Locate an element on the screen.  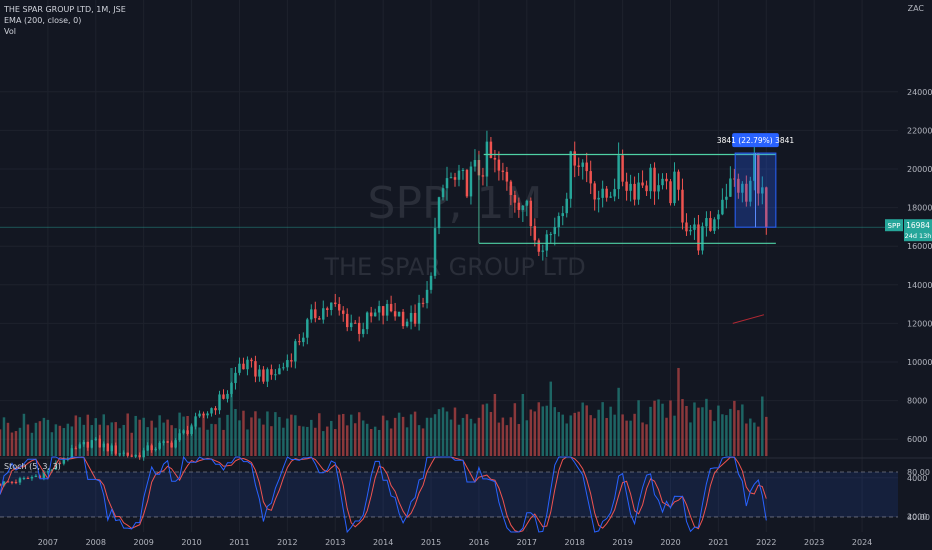
x-tick-label: 2012 is located at coordinates (287, 542).